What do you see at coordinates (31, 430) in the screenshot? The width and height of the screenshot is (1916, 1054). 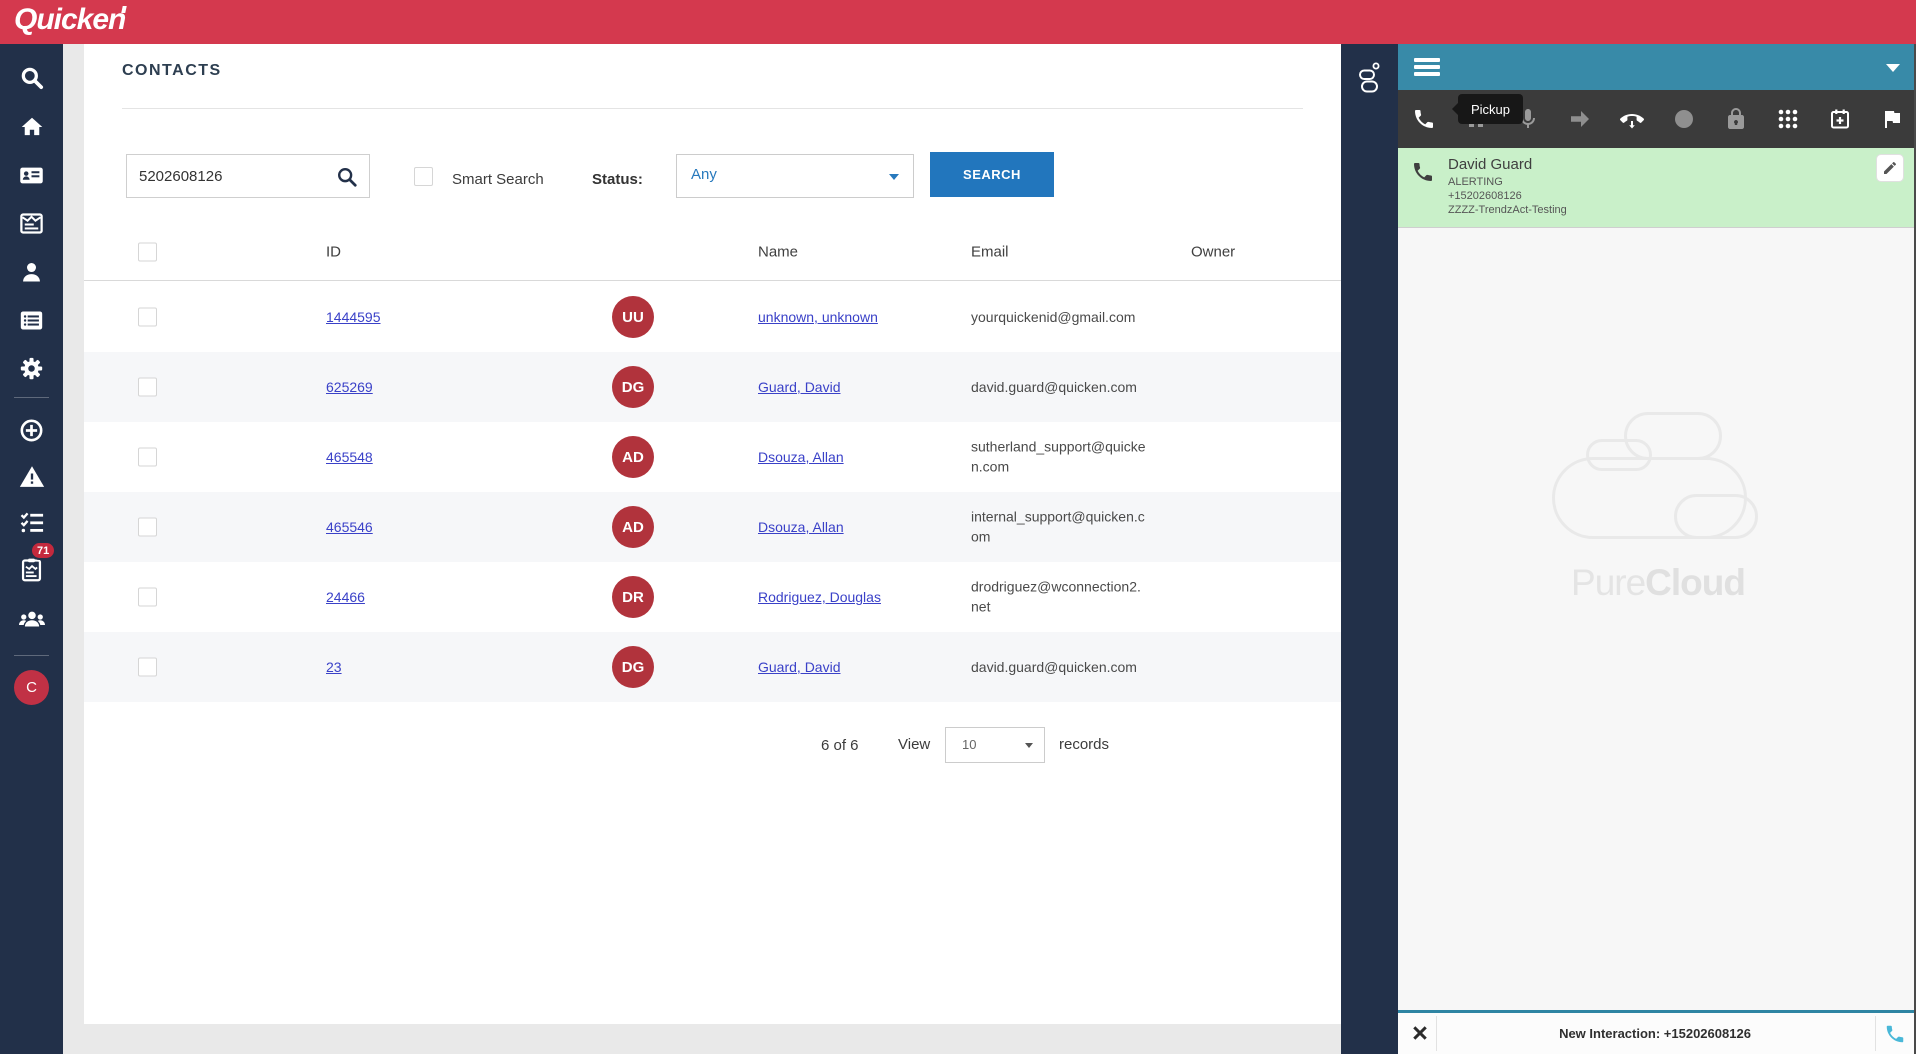 I see `add-circle-icon` at bounding box center [31, 430].